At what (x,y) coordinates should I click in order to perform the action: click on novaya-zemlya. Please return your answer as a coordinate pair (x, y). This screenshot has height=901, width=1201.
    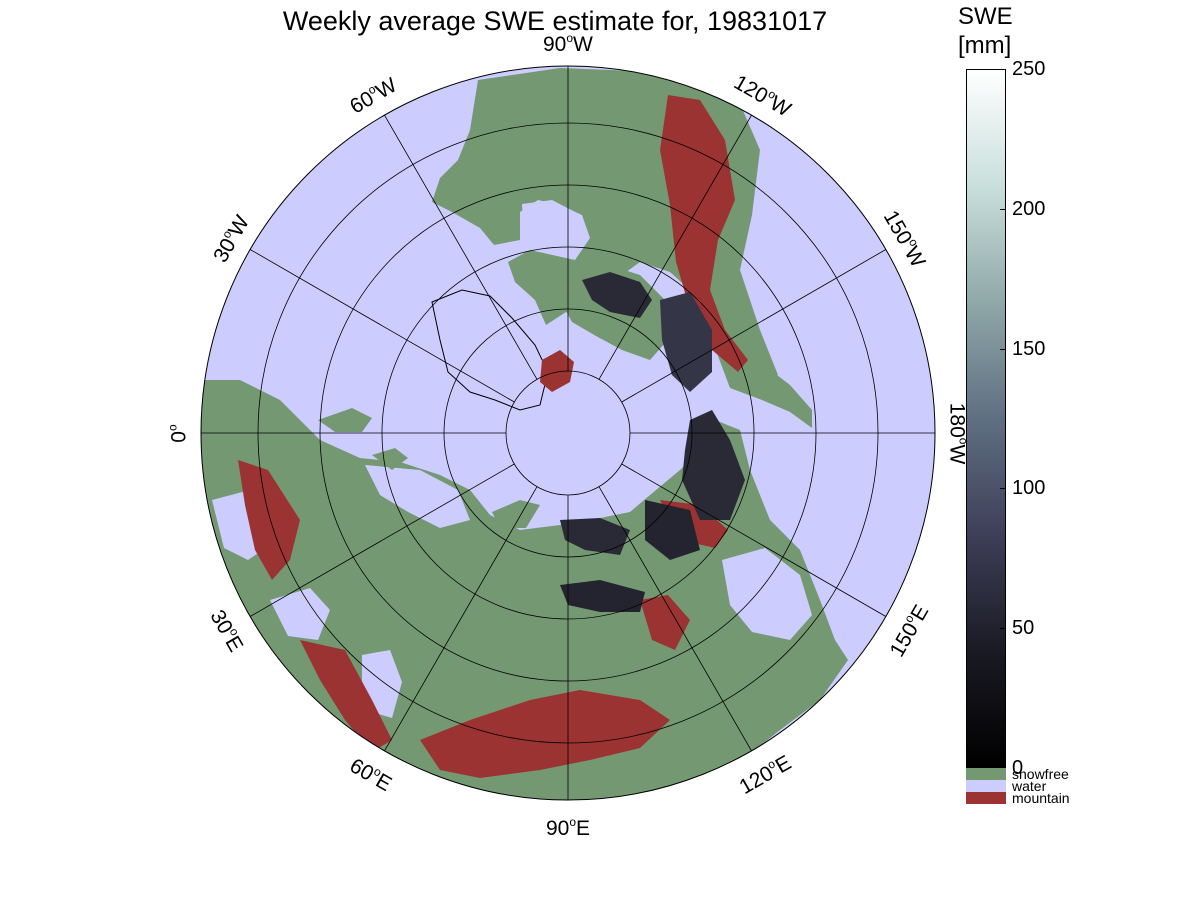
    Looking at the image, I should click on (516, 514).